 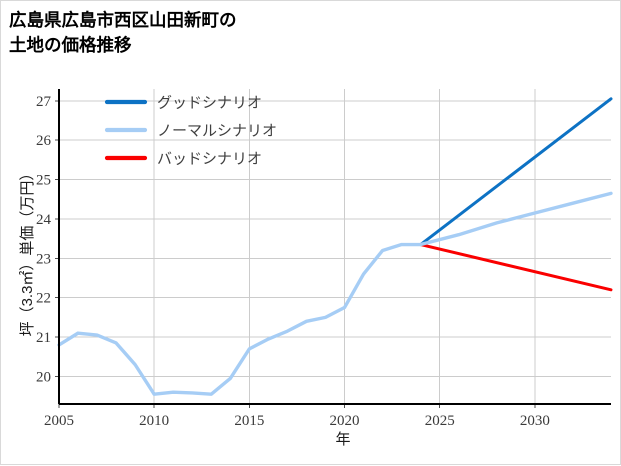 What do you see at coordinates (440, 421) in the screenshot?
I see `x-tick-label: 2025` at bounding box center [440, 421].